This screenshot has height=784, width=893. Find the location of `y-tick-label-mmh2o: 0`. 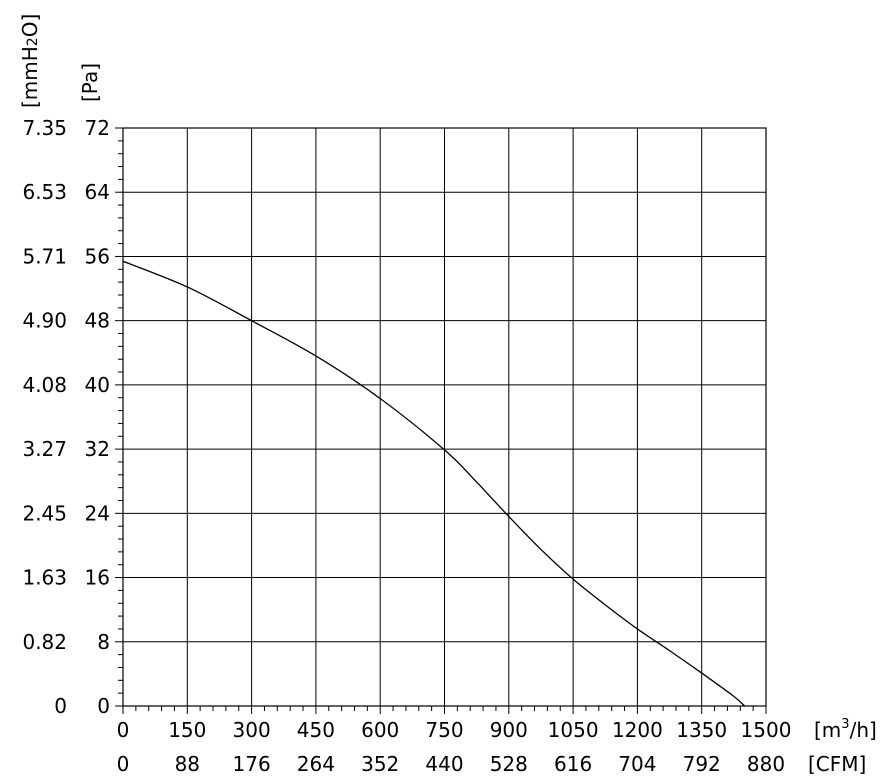

y-tick-label-mmh2o: 0 is located at coordinates (60, 706).